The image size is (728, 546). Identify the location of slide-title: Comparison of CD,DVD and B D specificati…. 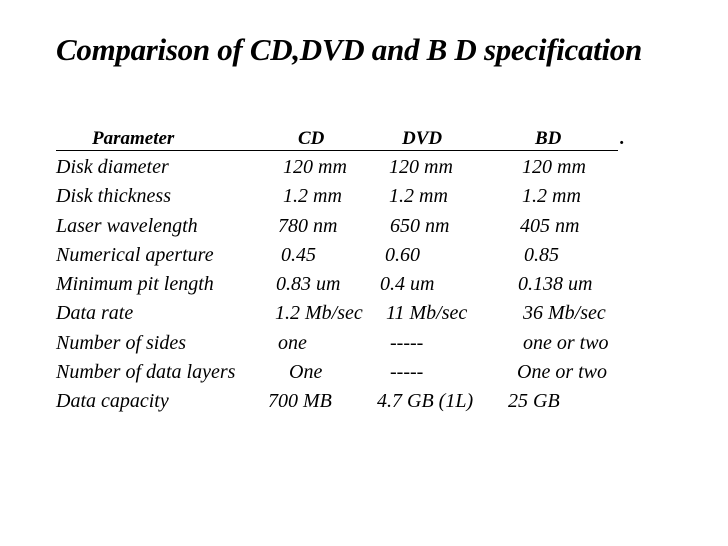
(349, 49).